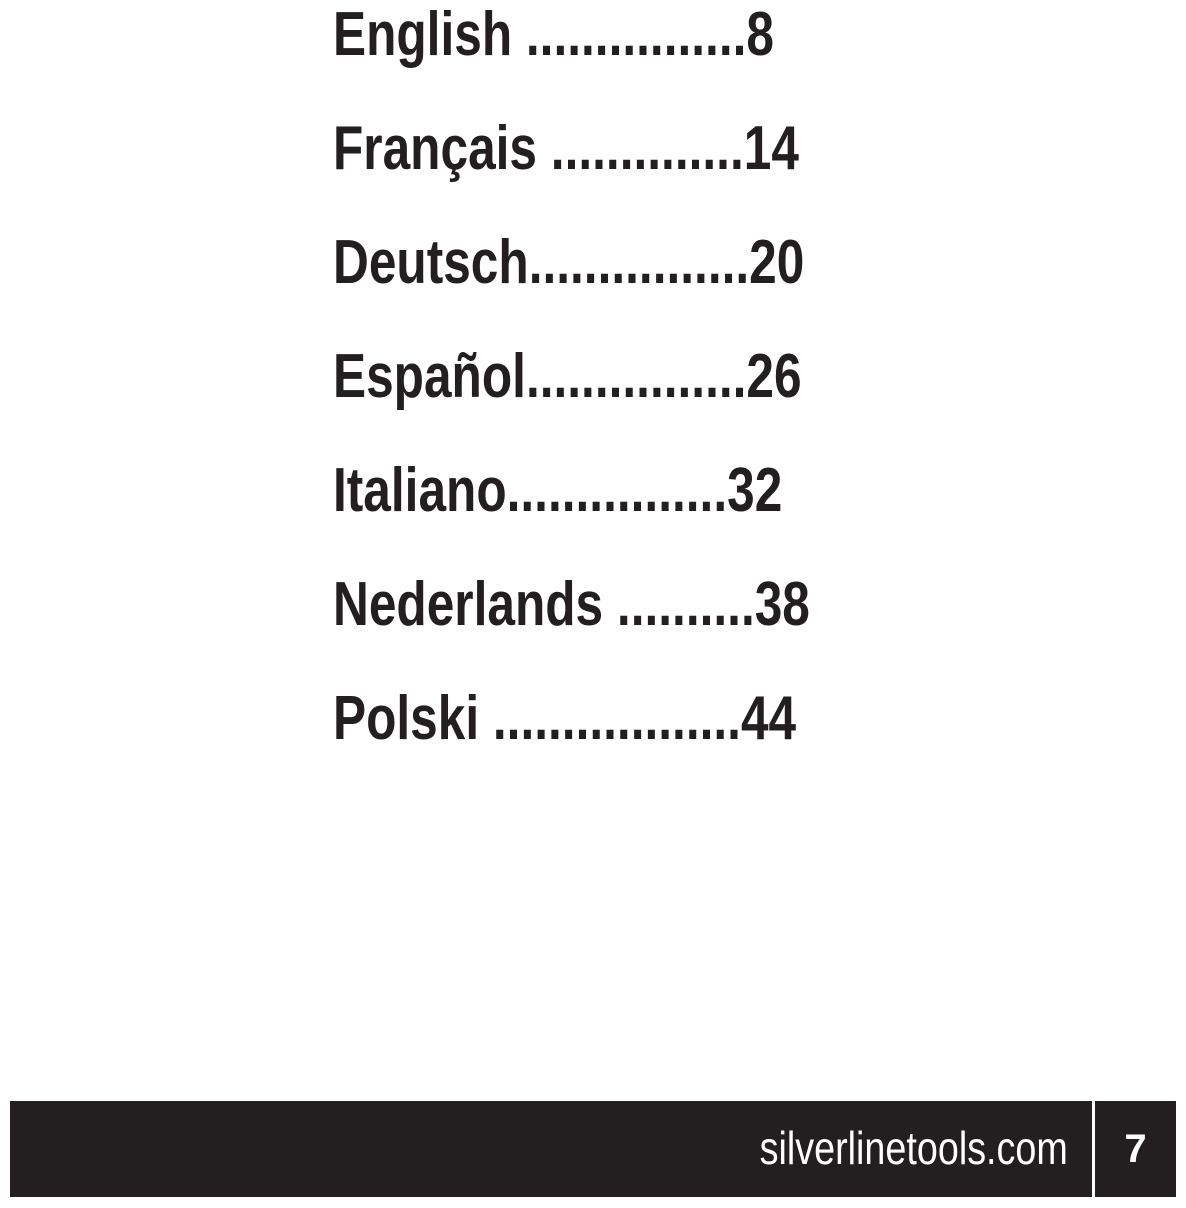  Describe the element at coordinates (913, 1148) in the screenshot. I see `website-link: silverlinetools.com` at that location.